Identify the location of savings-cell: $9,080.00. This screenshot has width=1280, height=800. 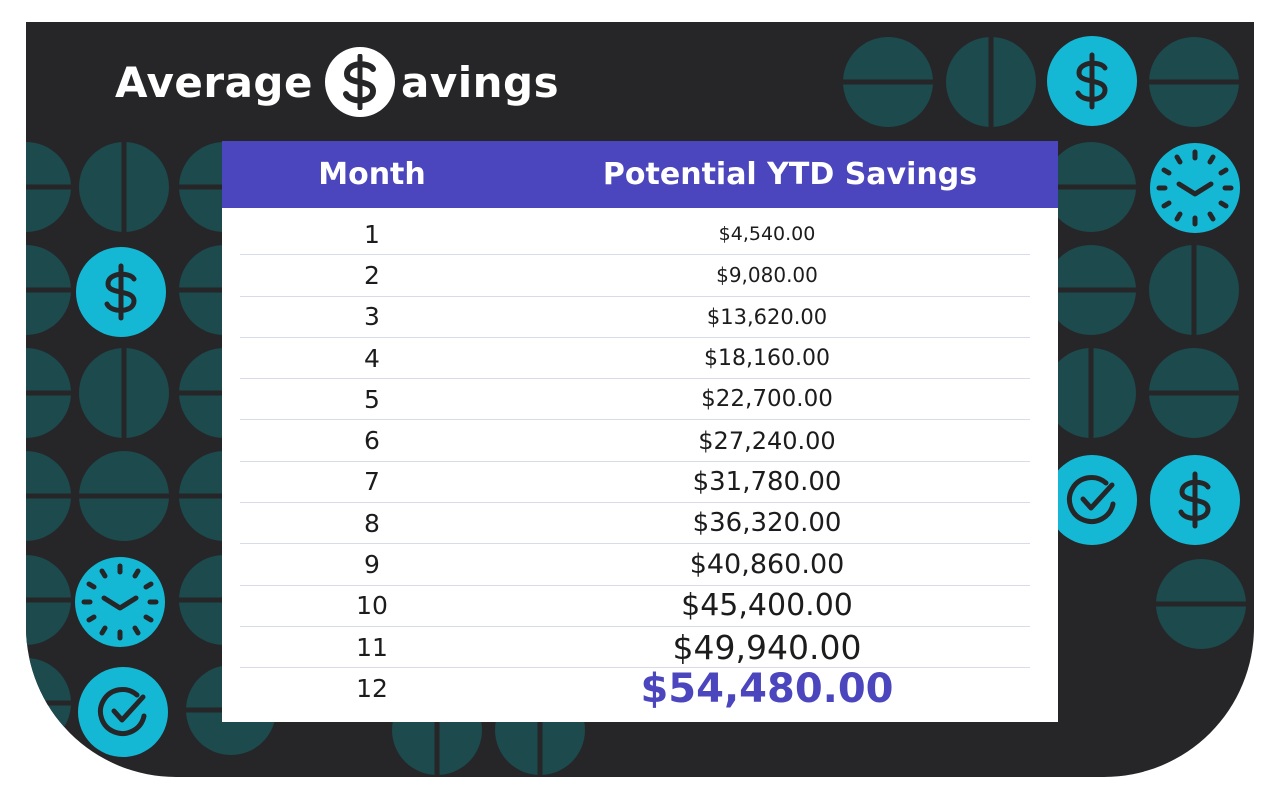
(767, 275).